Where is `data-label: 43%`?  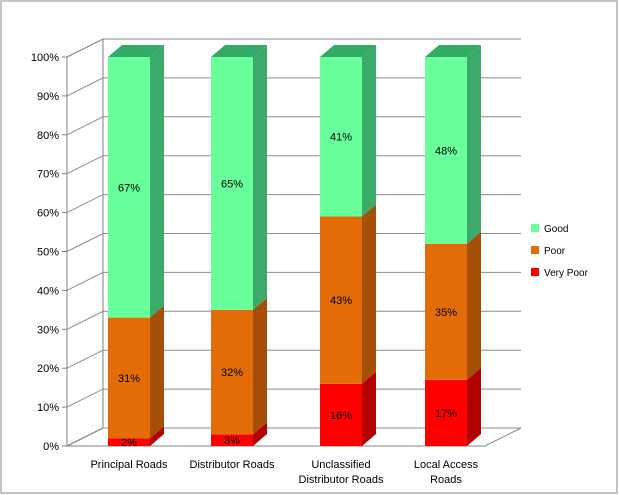
data-label: 43% is located at coordinates (341, 301).